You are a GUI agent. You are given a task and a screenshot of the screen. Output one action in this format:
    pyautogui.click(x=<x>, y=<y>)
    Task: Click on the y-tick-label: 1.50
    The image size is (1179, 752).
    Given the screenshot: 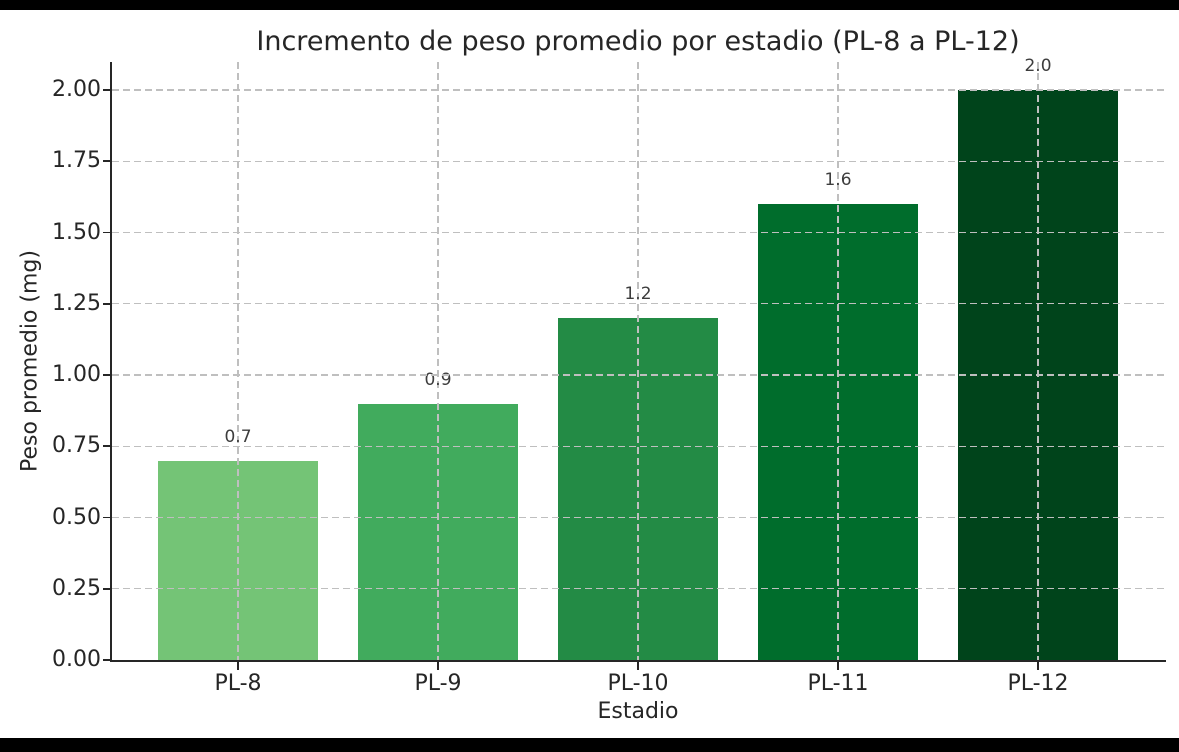 What is the action you would take?
    pyautogui.click(x=76, y=232)
    